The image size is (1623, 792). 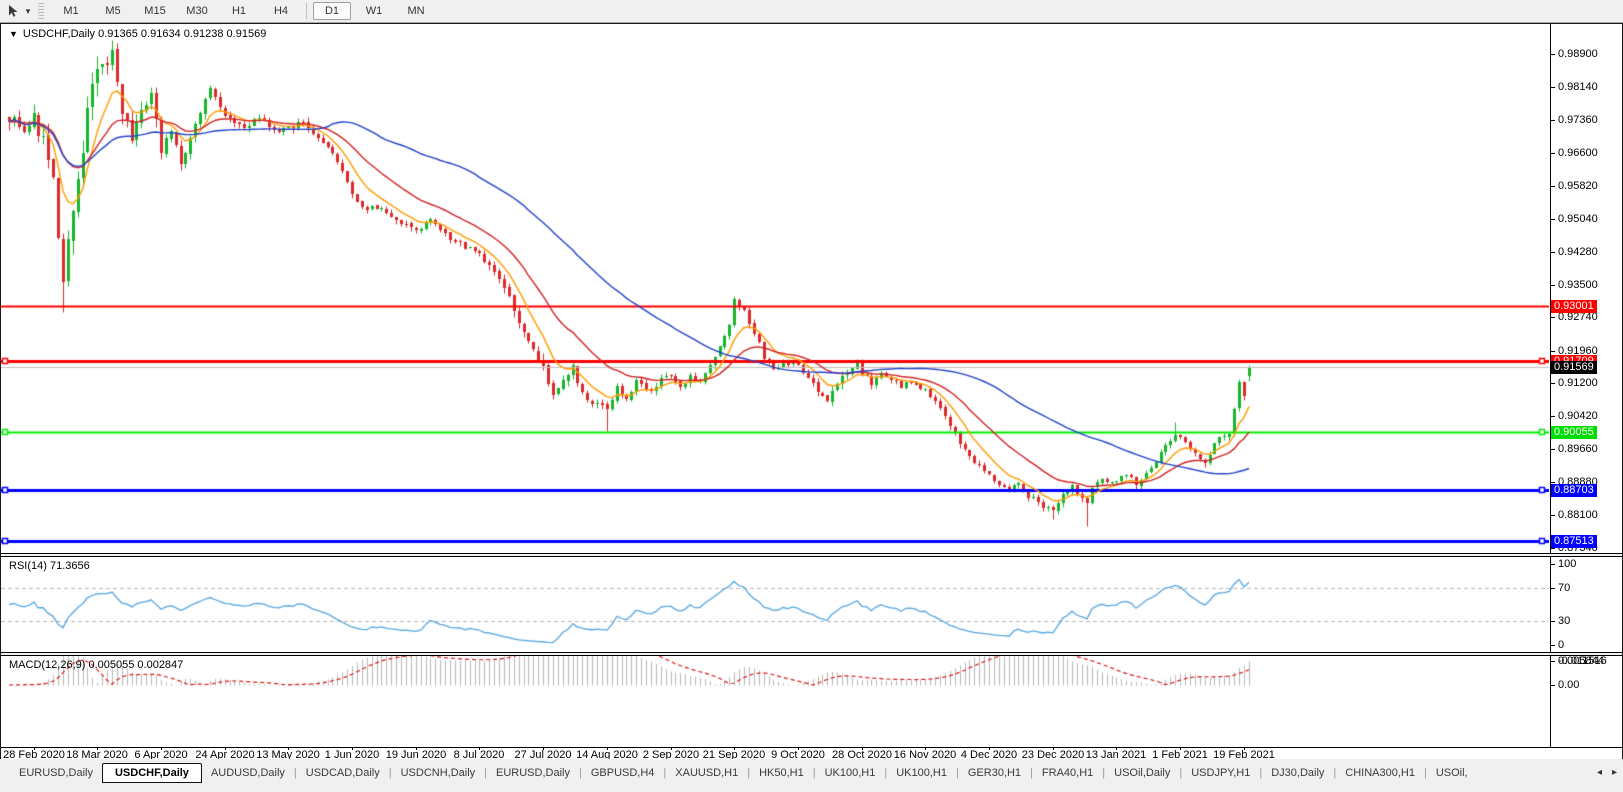 I want to click on symbol-tab-usoil-: USOil,, so click(x=1451, y=773).